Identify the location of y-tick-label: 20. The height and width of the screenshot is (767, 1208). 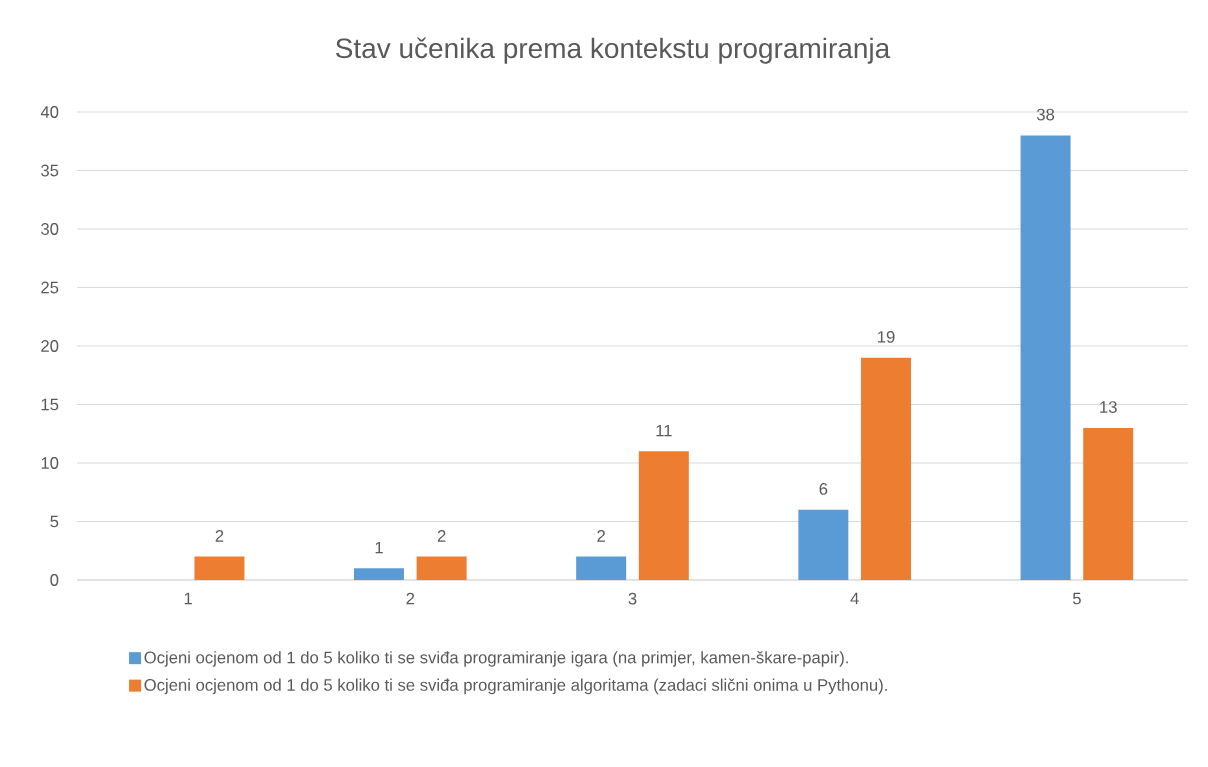
(50, 346).